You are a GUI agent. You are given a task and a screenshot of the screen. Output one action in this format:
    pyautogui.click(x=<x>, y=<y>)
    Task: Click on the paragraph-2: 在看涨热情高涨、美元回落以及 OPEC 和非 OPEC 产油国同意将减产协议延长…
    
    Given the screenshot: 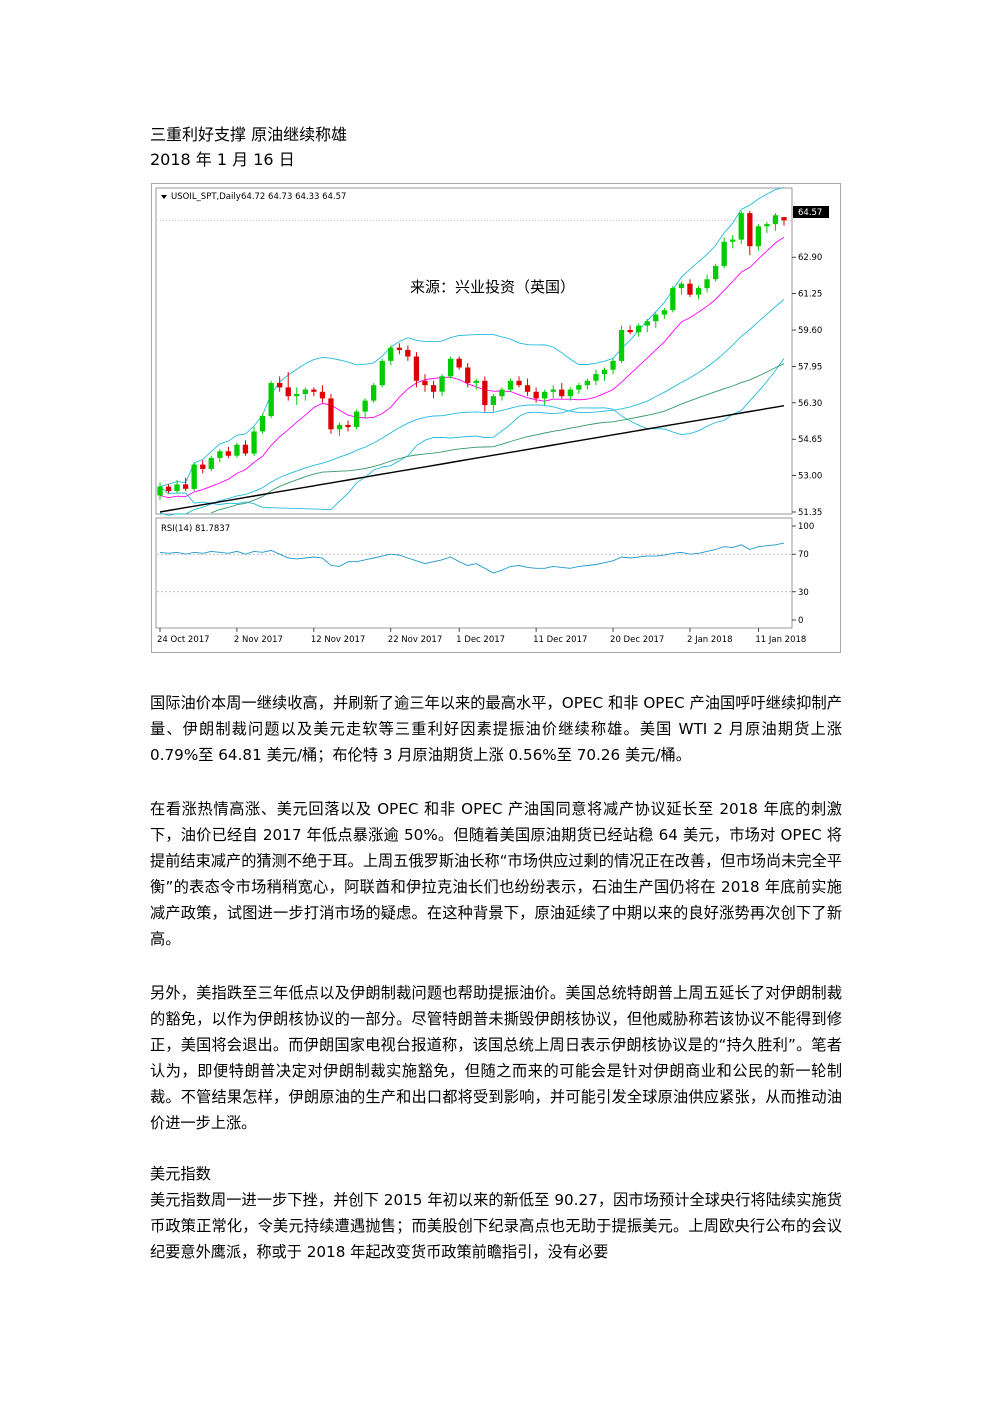 What is the action you would take?
    pyautogui.click(x=496, y=874)
    